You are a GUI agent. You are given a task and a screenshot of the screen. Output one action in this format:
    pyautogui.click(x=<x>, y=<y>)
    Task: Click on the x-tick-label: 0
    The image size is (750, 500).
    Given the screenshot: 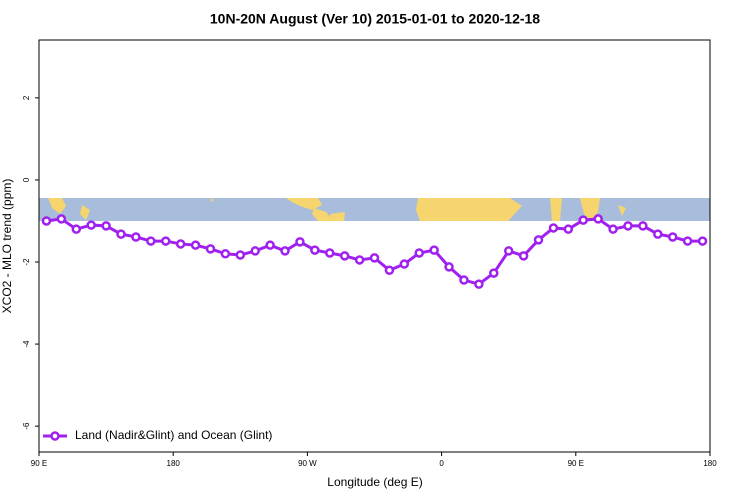 What is the action you would take?
    pyautogui.click(x=441, y=463)
    